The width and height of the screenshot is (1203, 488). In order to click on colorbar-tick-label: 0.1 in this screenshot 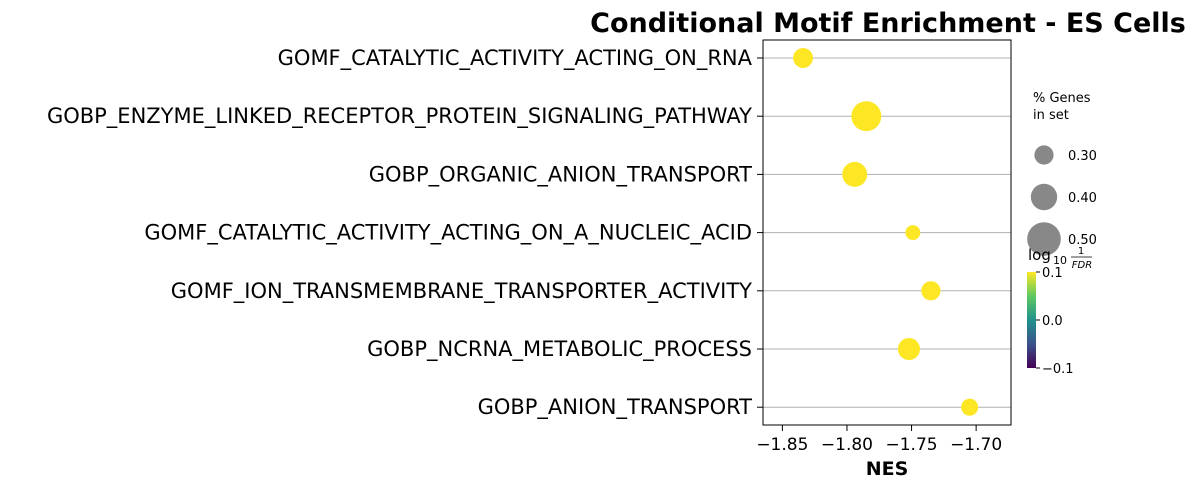, I will do `click(1052, 273)`.